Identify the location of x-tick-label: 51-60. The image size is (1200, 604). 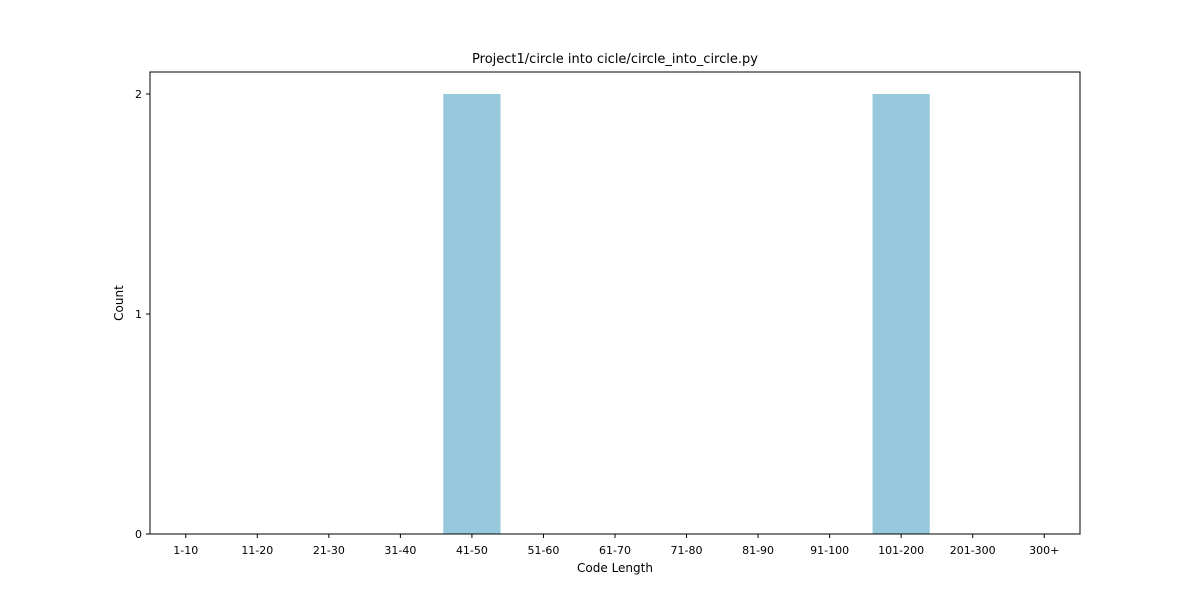
(543, 550).